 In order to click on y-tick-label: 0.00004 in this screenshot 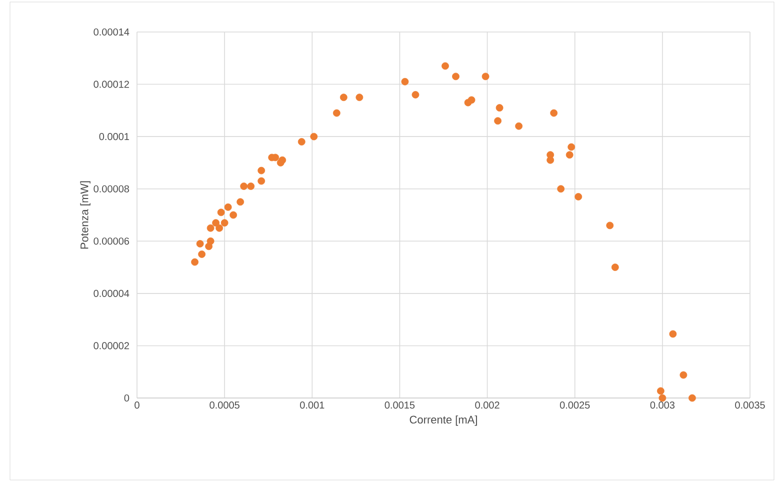, I will do `click(112, 293)`.